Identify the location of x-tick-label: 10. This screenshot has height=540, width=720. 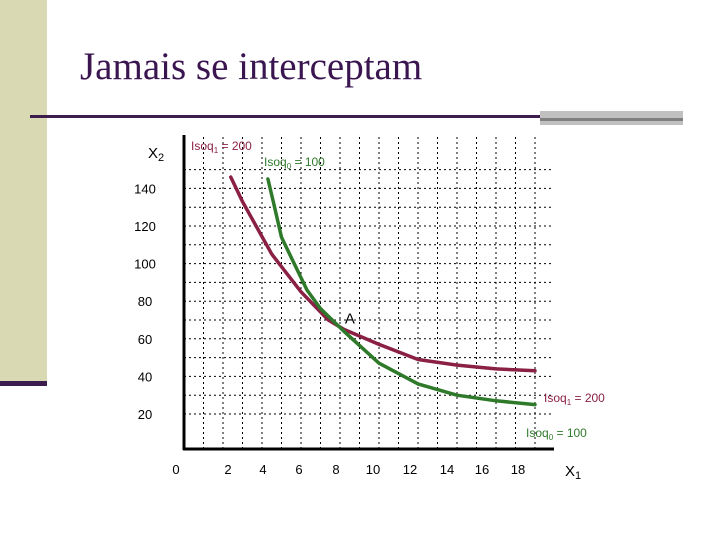
(373, 469).